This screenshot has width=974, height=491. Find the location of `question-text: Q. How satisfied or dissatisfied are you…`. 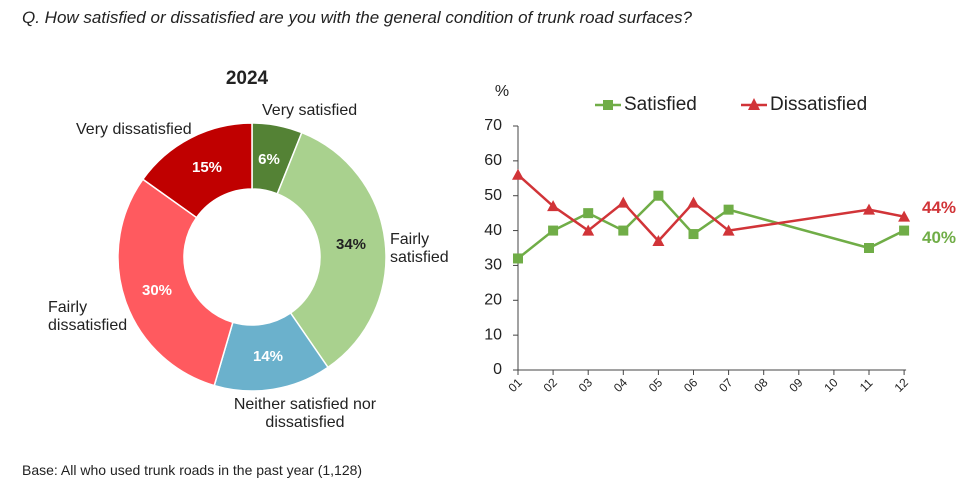

question-text: Q. How satisfied or dissatisfied are you… is located at coordinates (357, 17).